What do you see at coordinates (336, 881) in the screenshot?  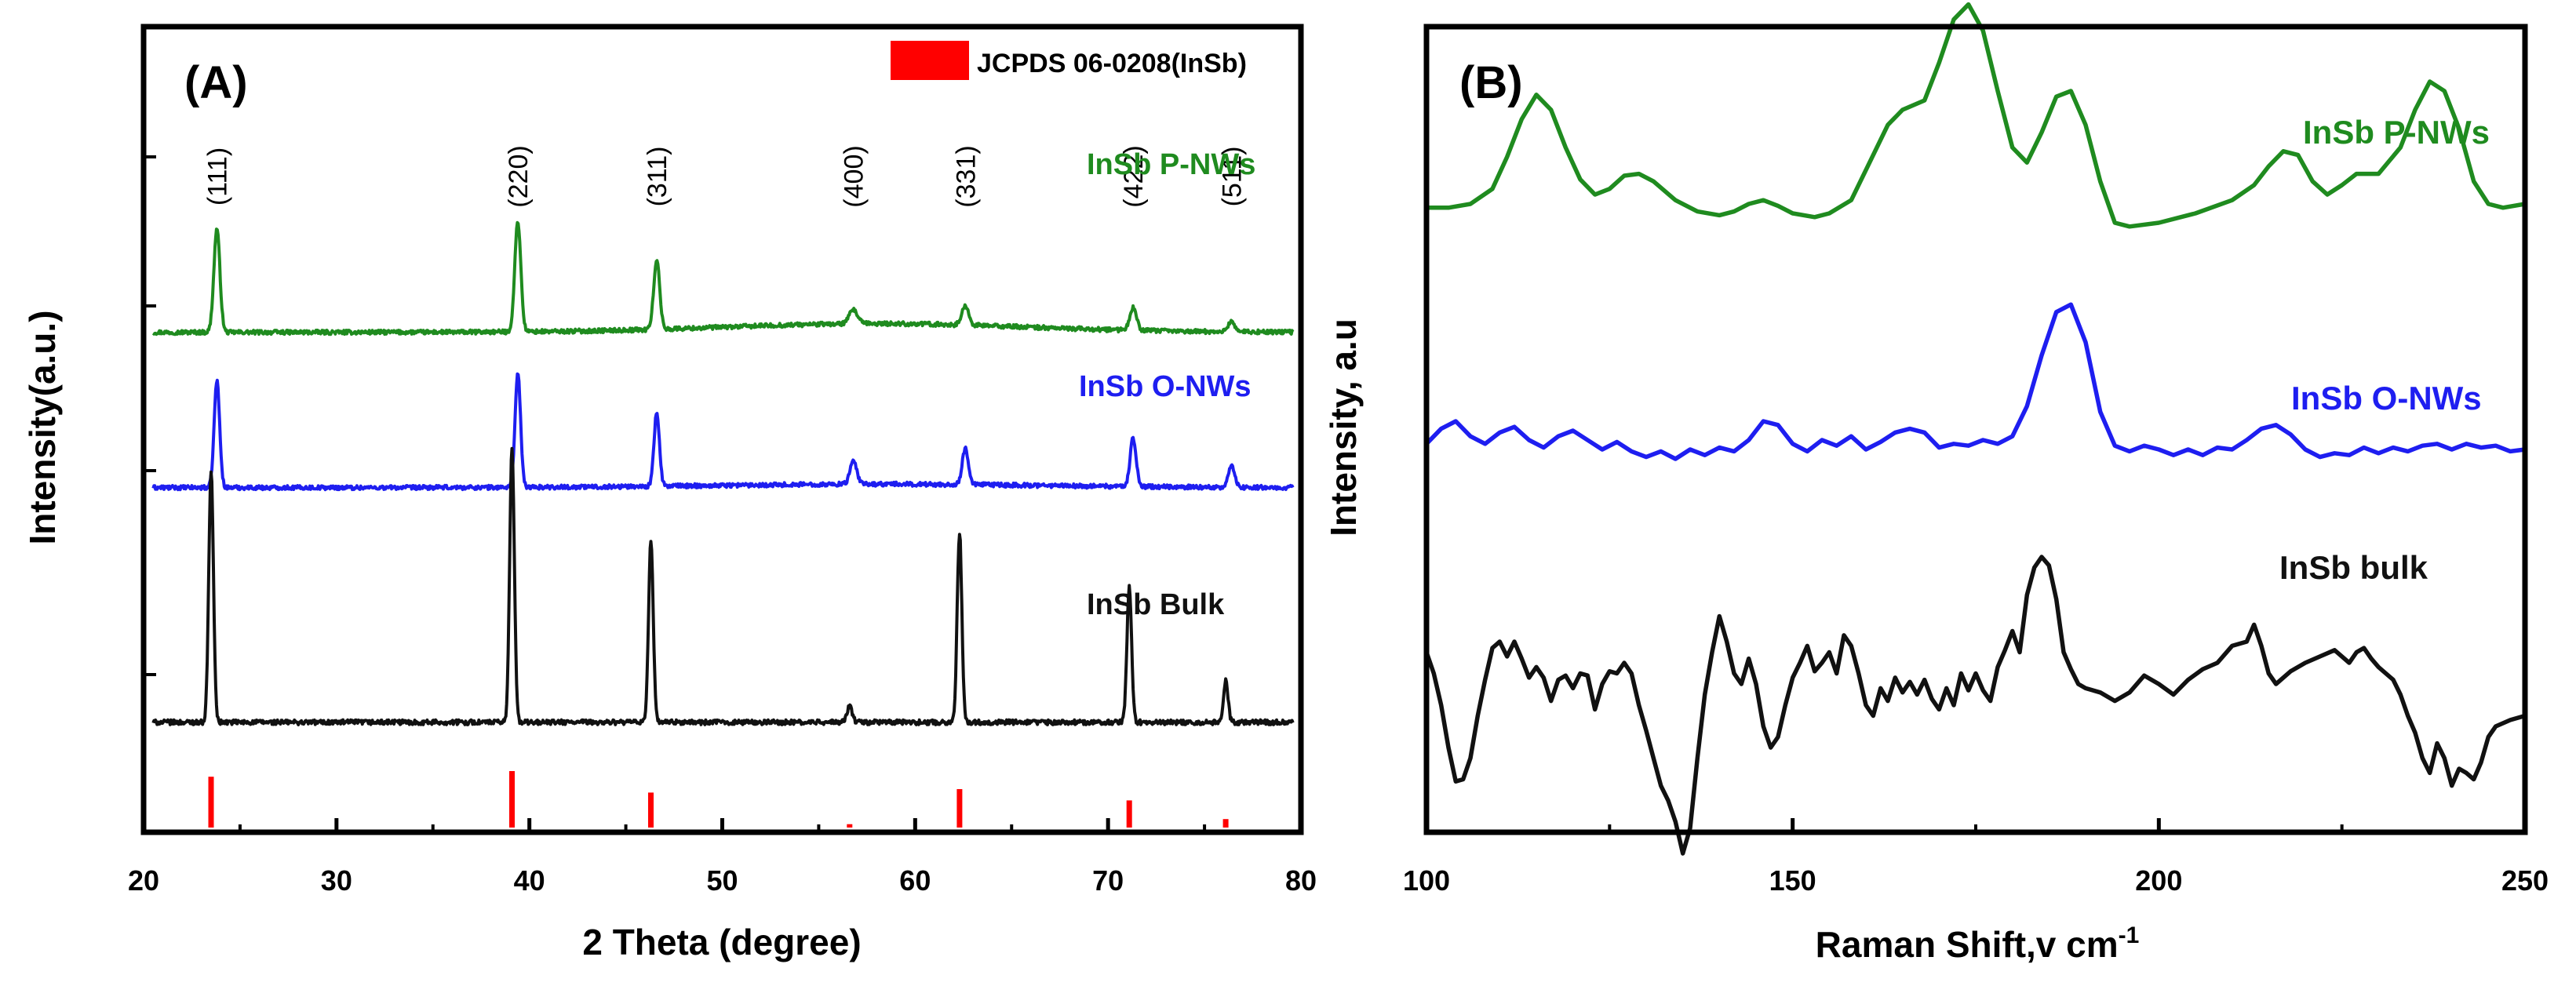 I see `x-tick-label: 30` at bounding box center [336, 881].